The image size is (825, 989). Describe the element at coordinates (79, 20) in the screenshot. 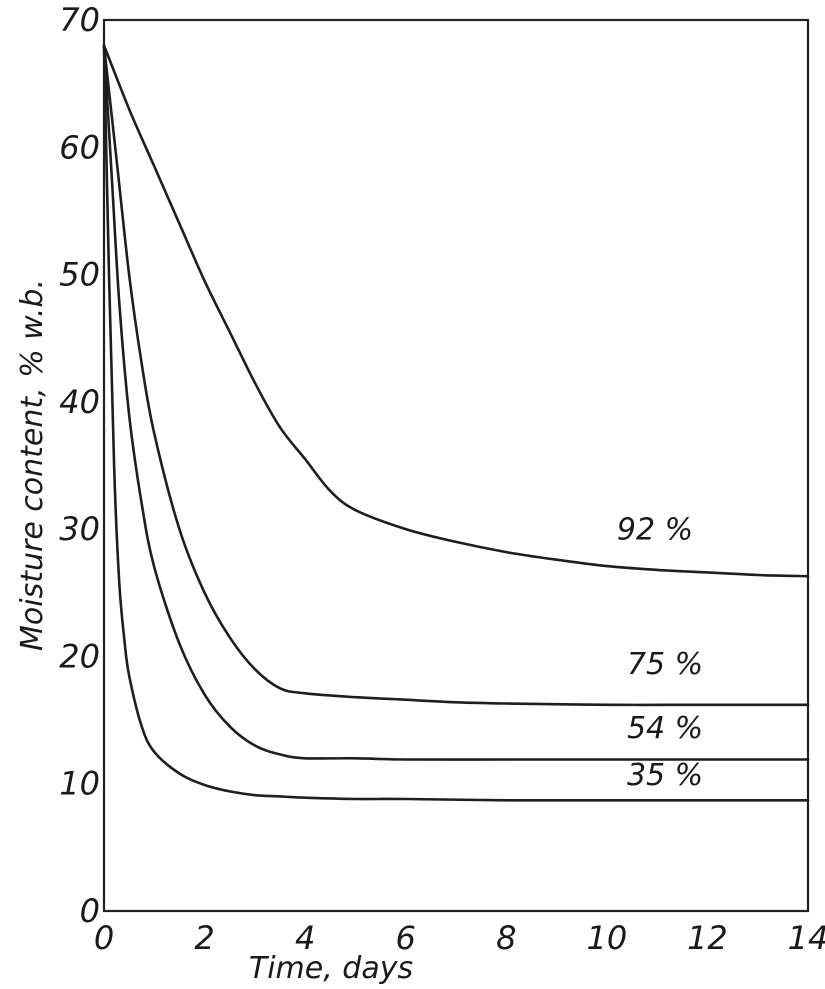

I see `y-tick-label: 70` at that location.